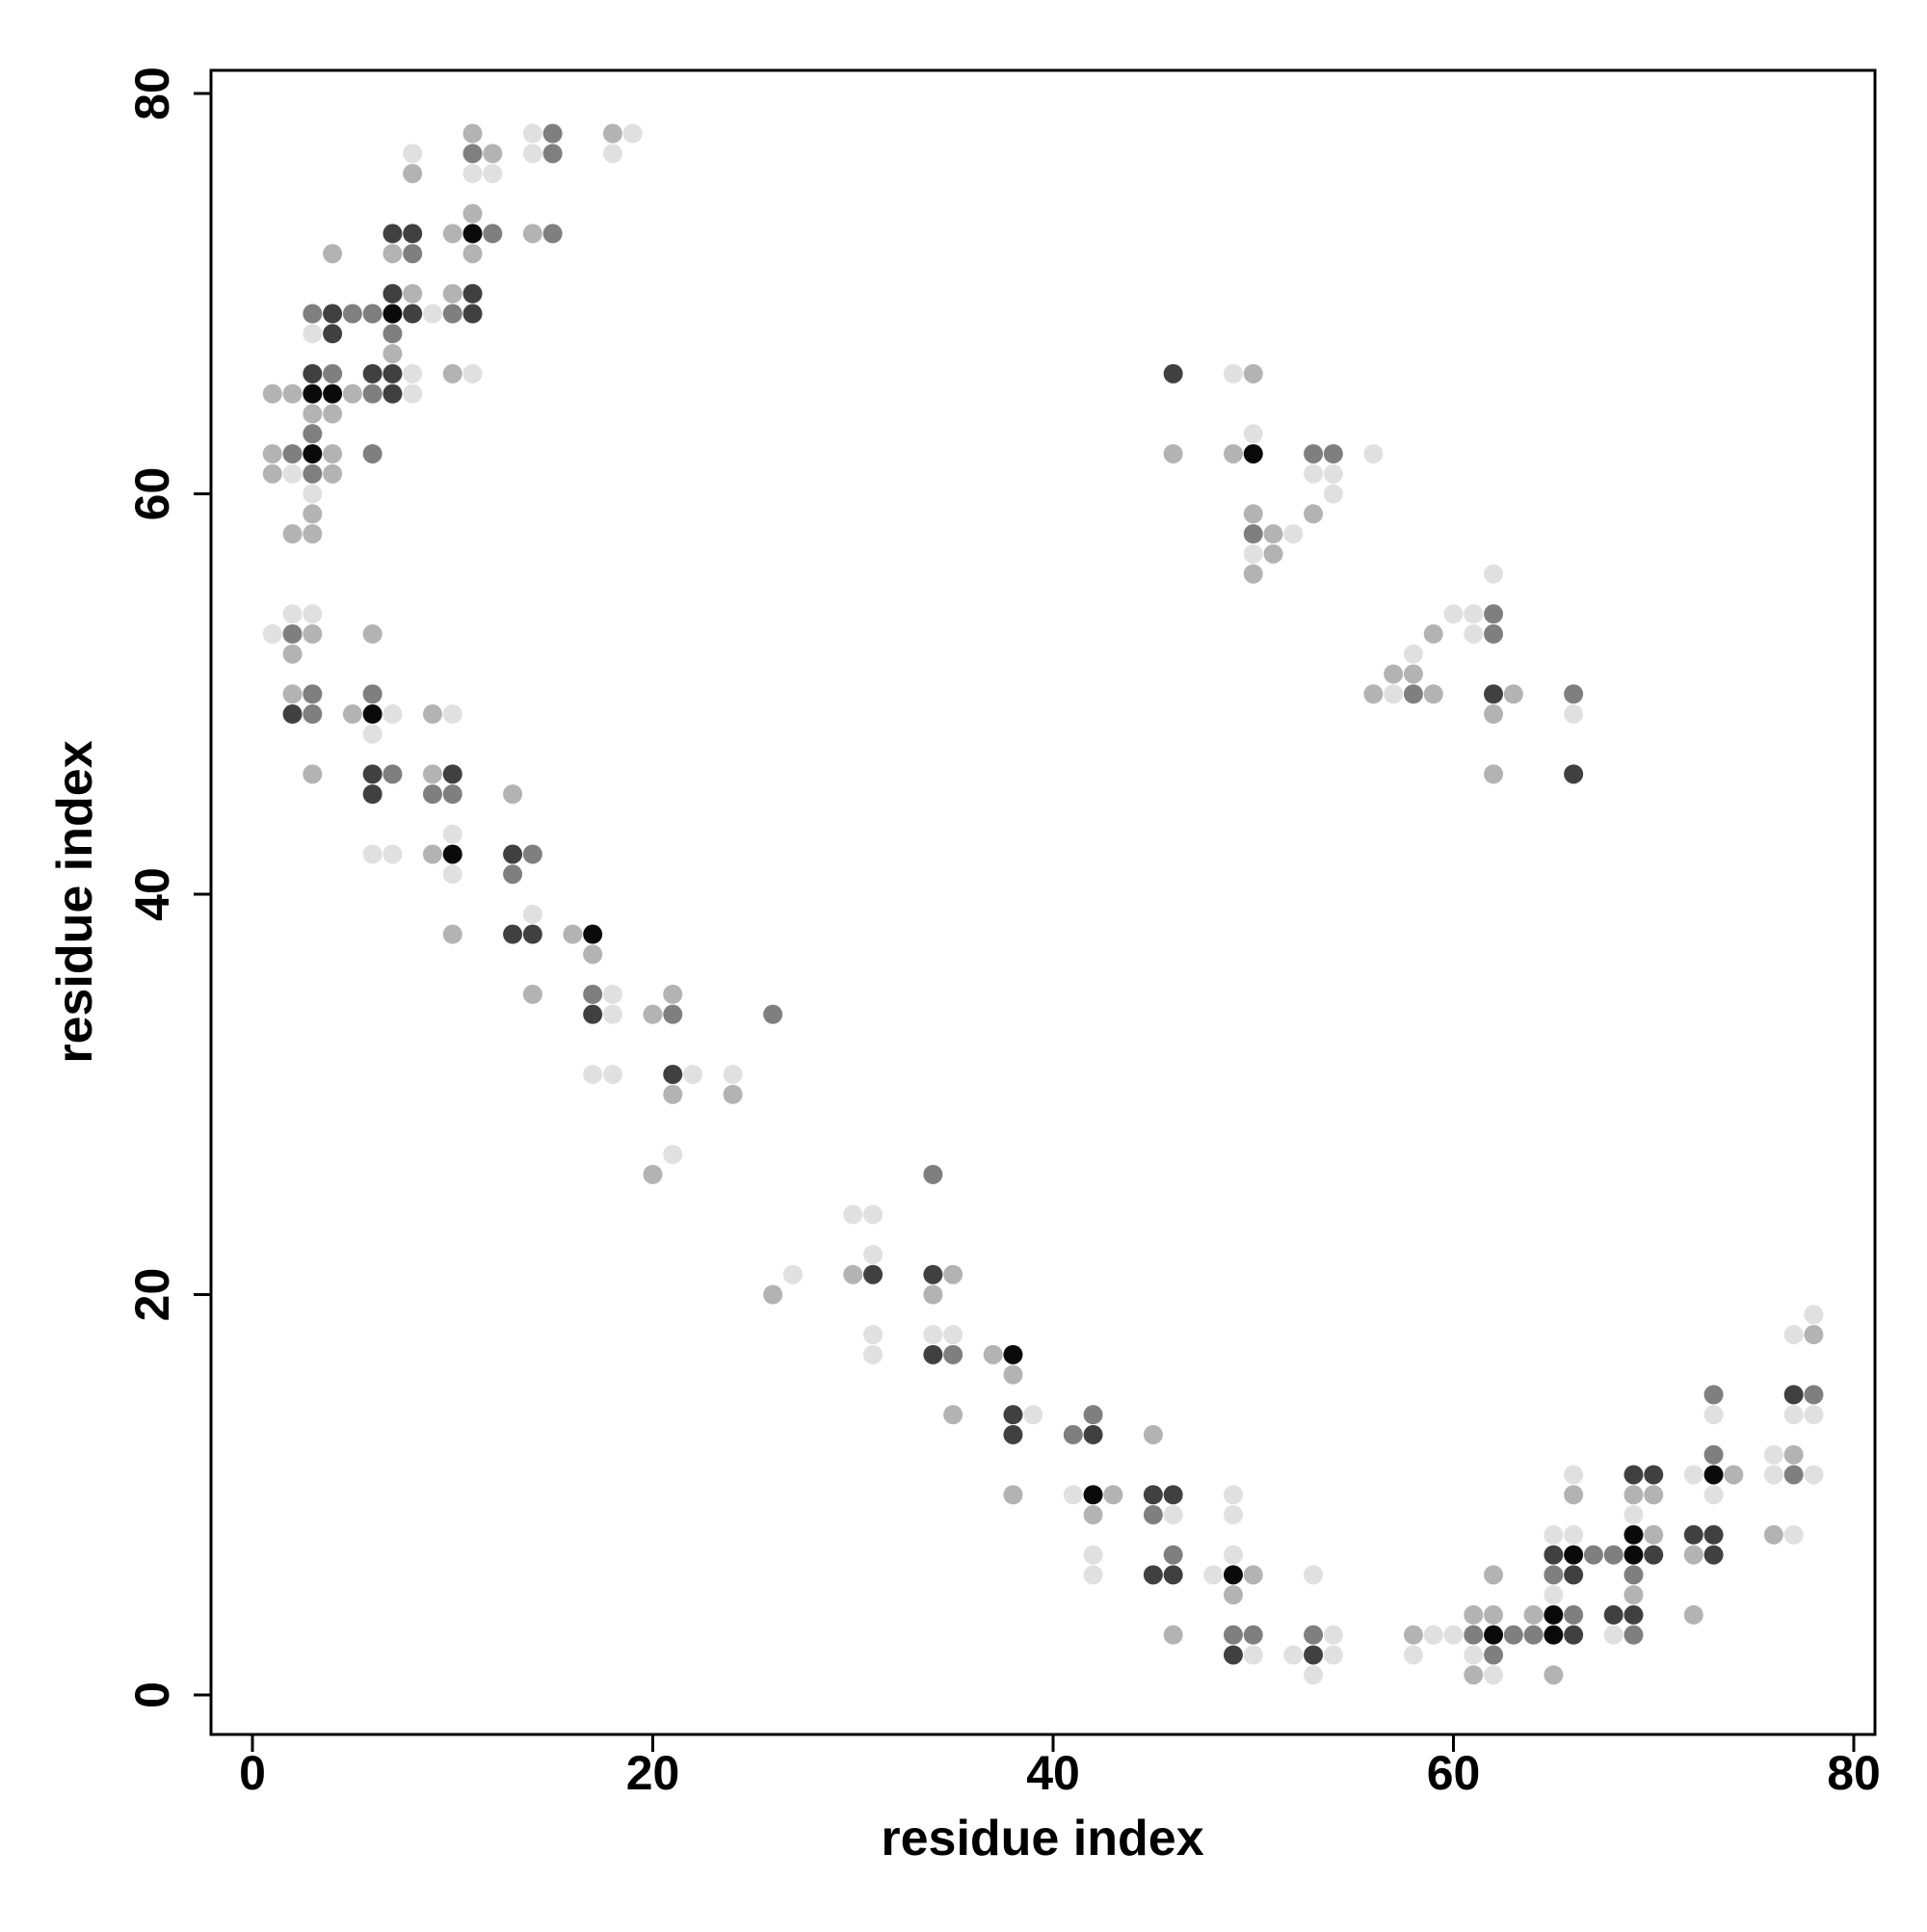 This screenshot has width=1927, height=1932. I want to click on x-tick-label: 80, so click(1854, 1773).